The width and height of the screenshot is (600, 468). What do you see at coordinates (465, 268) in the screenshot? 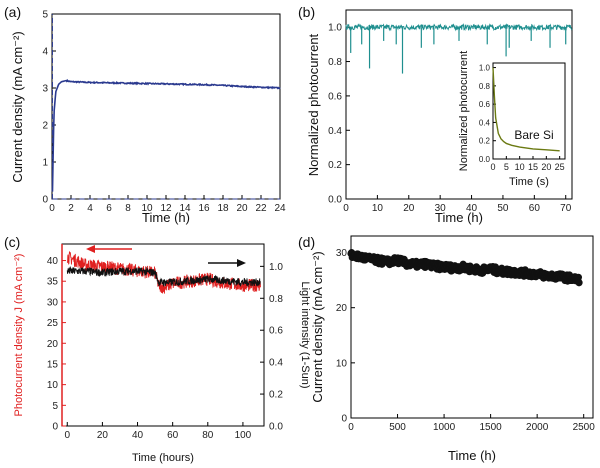
I see `panel-d-series` at bounding box center [465, 268].